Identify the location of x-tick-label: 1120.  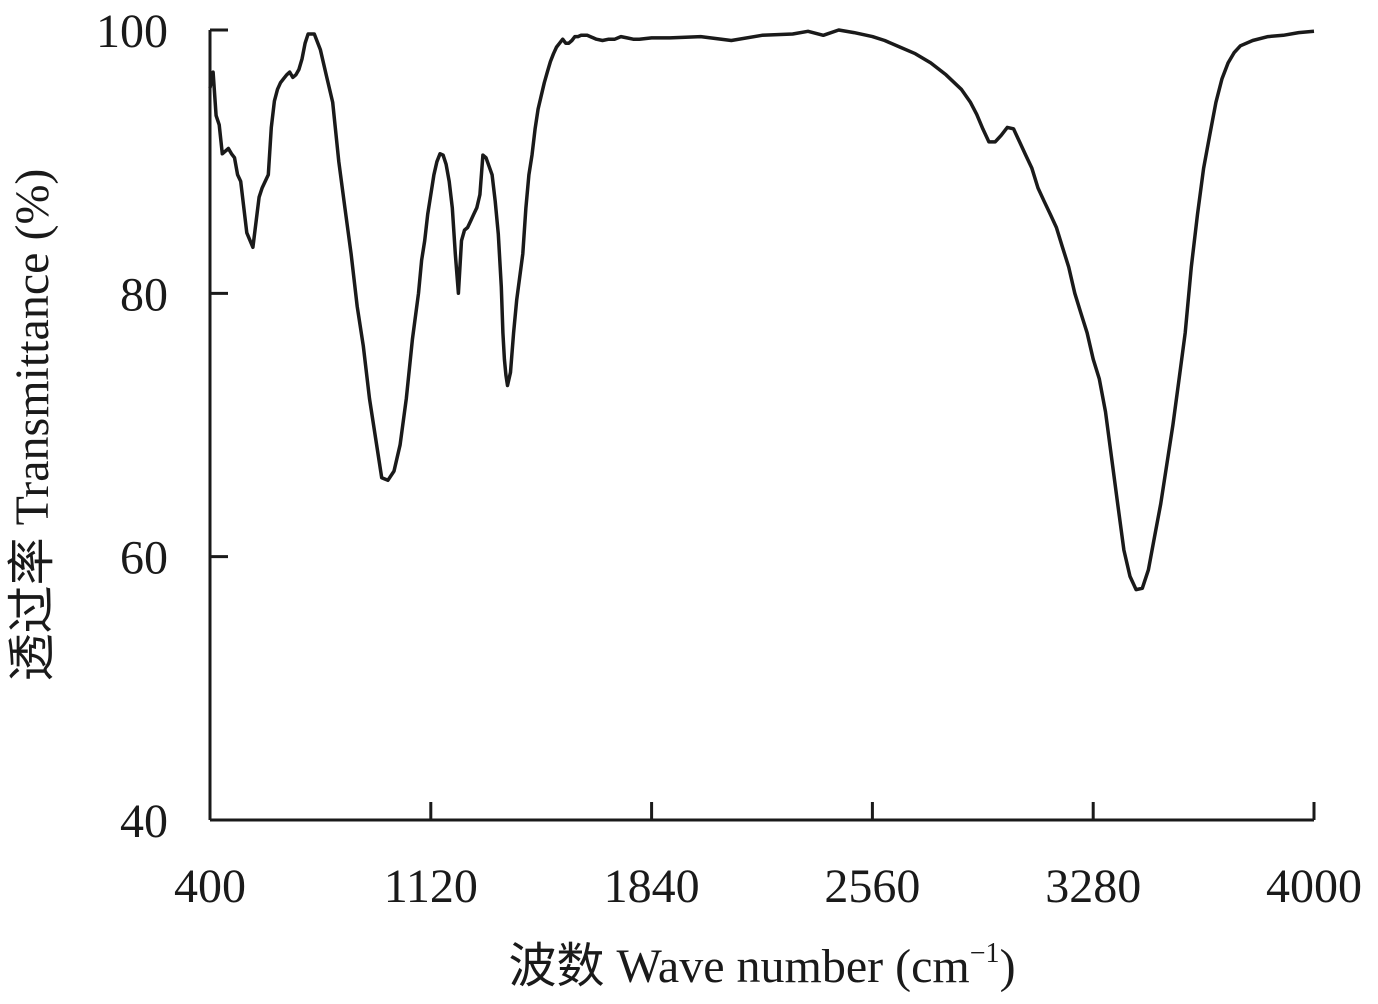
(431, 886).